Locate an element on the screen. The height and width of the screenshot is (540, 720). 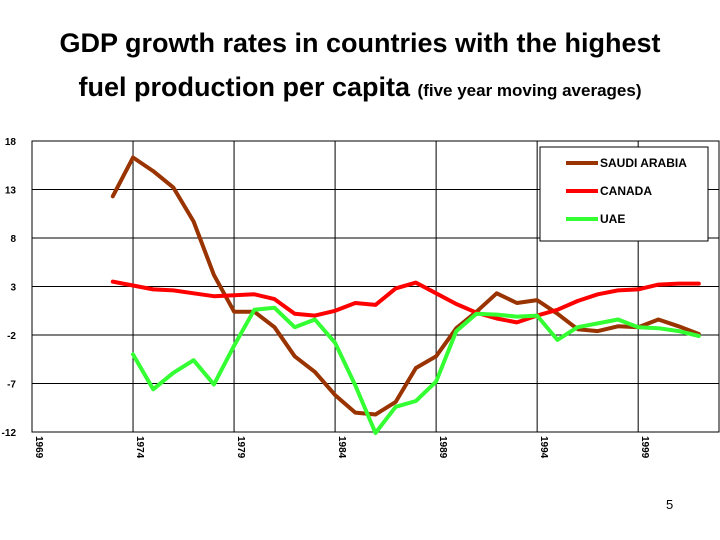
x-tick-label: 1999 is located at coordinates (644, 447).